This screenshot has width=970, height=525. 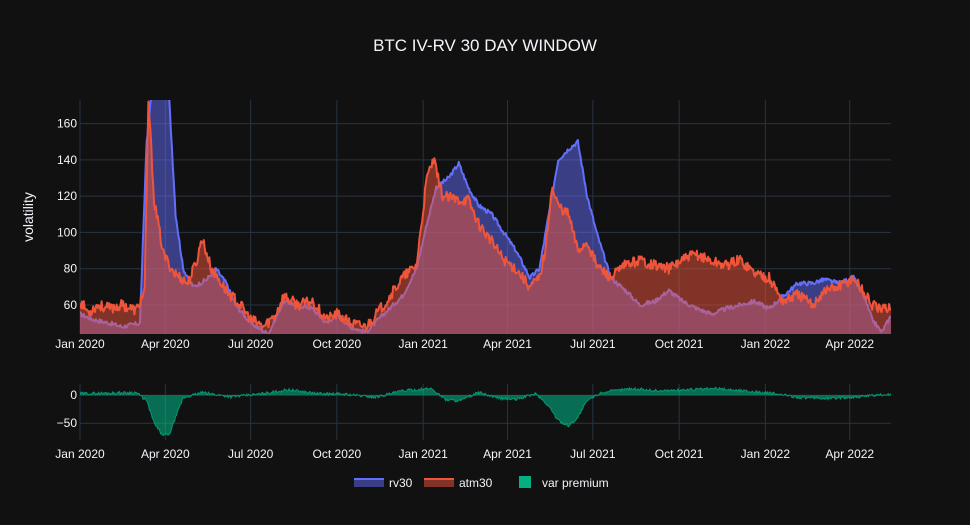 I want to click on top-y-tick-label: 160, so click(x=67, y=124).